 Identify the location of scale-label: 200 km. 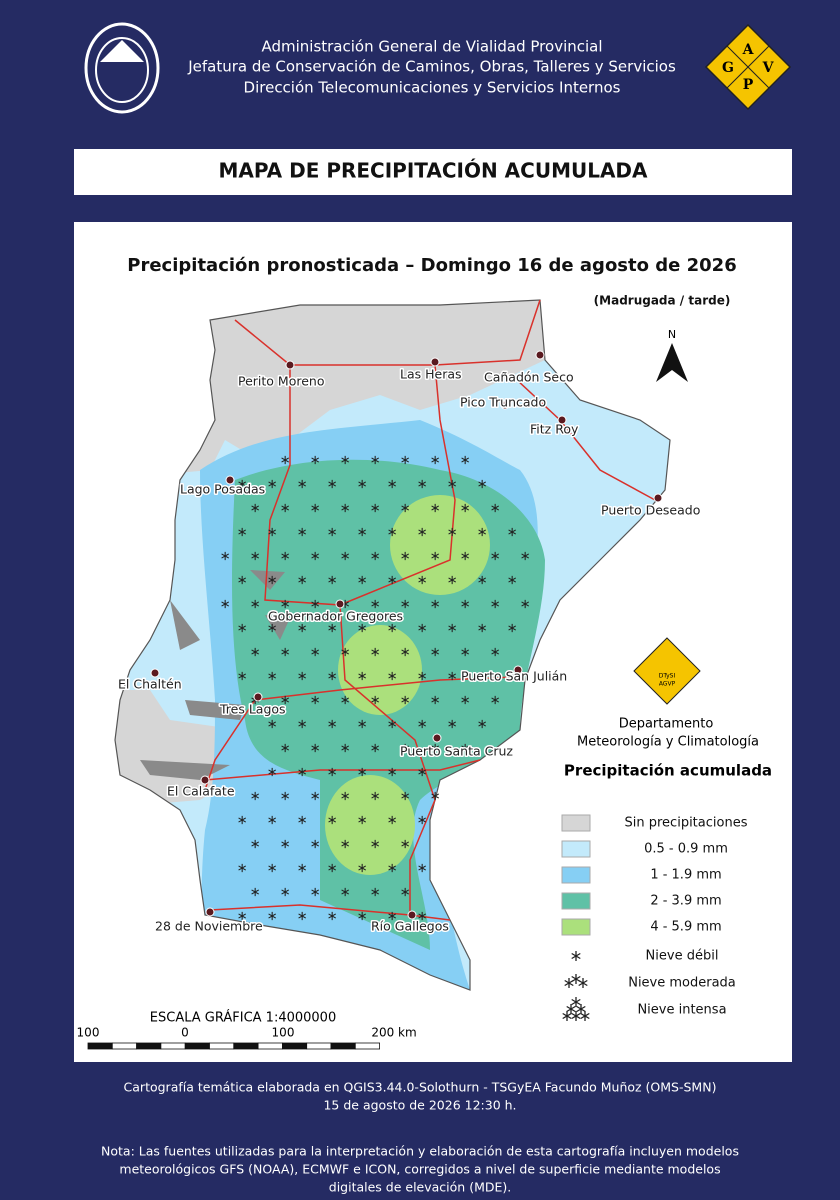
(393, 1033).